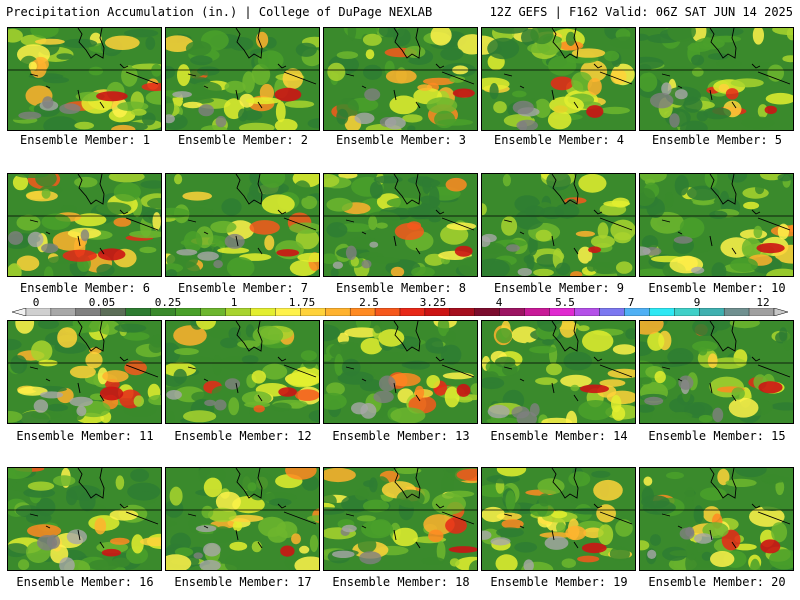  What do you see at coordinates (631, 302) in the screenshot?
I see `colorbar-tick-label: 7` at bounding box center [631, 302].